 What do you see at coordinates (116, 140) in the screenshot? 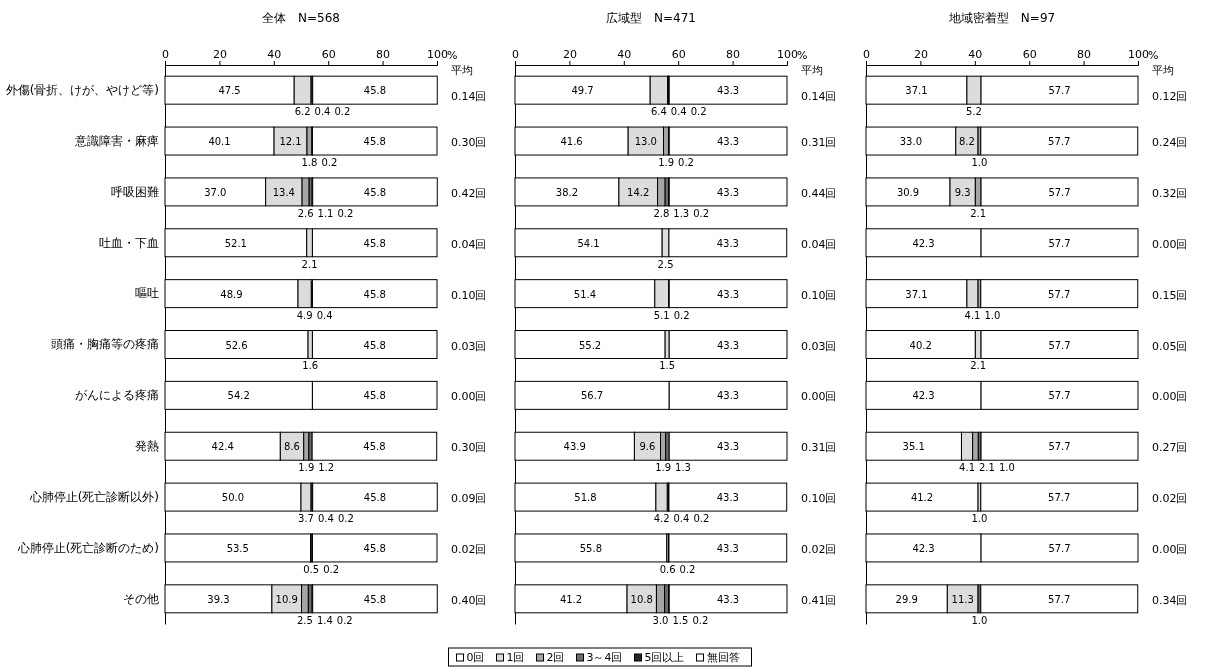
I see `y-tick-label: 意識障害・麻痺` at bounding box center [116, 140].